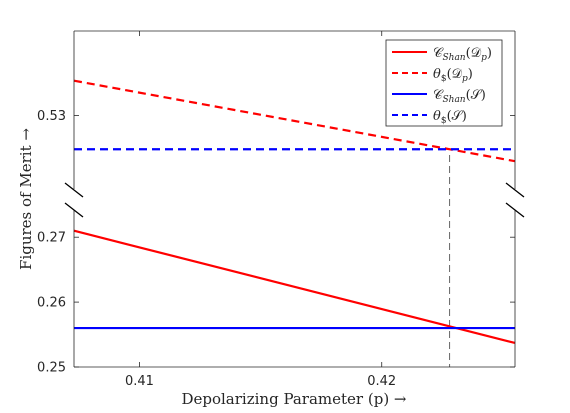  Describe the element at coordinates (26, 199) in the screenshot. I see `y-axis-label: Figures of Merit →` at that location.